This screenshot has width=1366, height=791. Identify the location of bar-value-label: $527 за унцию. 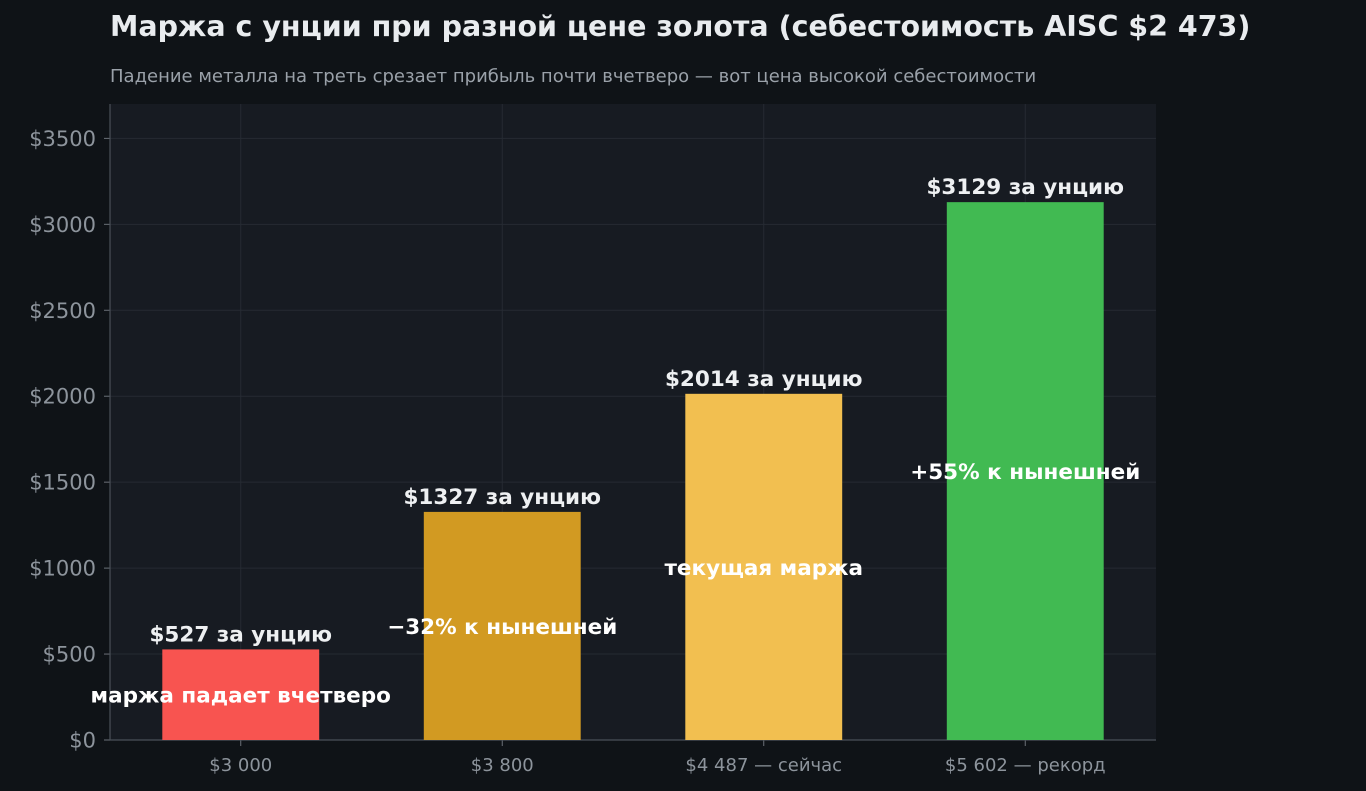
(240, 634).